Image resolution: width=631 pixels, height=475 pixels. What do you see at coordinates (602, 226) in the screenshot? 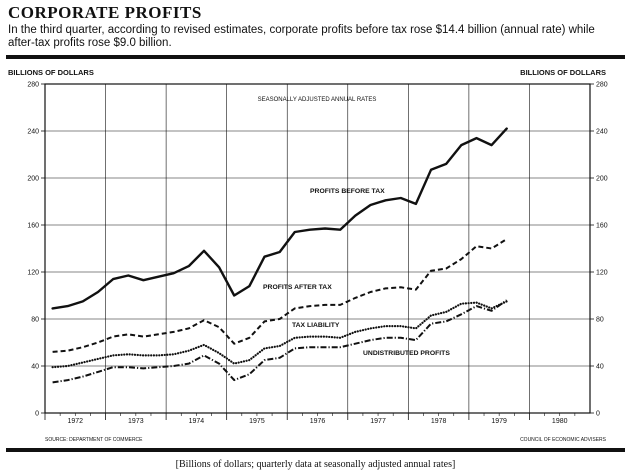
I see `y-tick-label-right-160: 160` at bounding box center [602, 226].